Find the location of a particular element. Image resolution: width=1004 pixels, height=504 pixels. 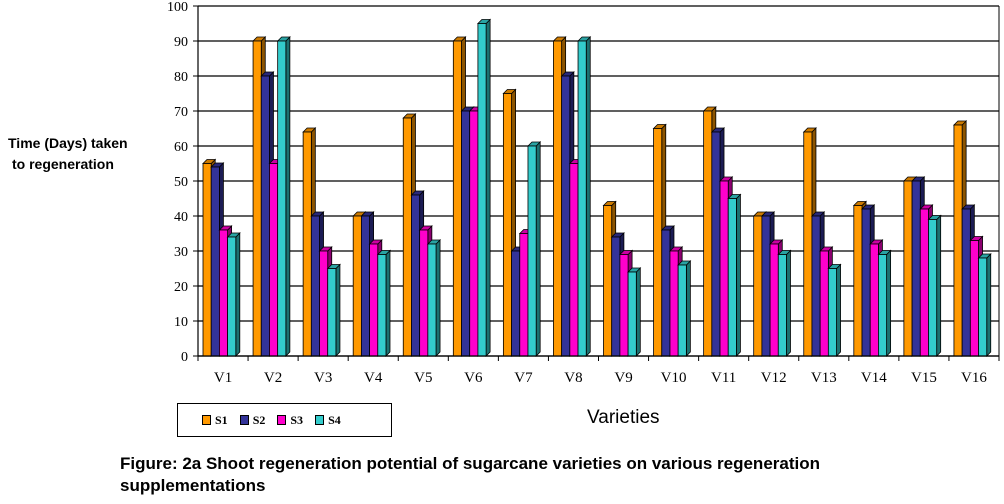

y-tick-label: 30 is located at coordinates (181, 252).